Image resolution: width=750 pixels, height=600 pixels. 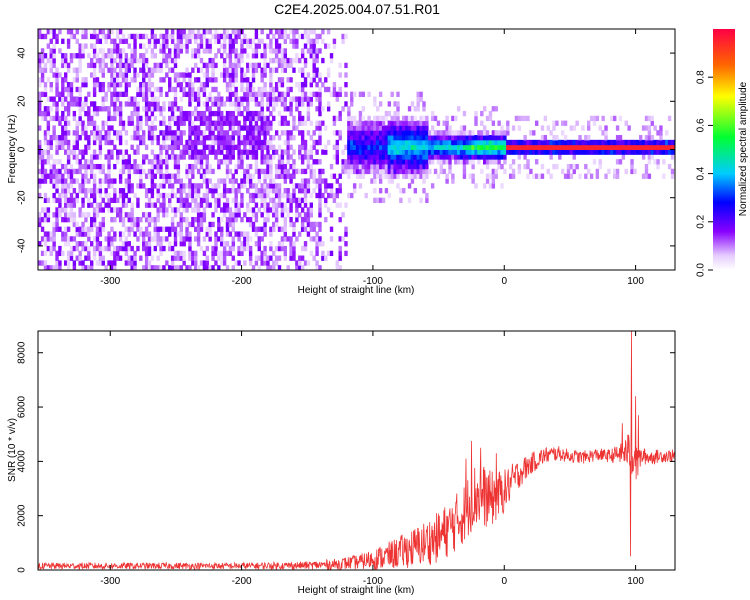 I want to click on snr-x-axis-label: Height of straight line (km), so click(x=356, y=590).